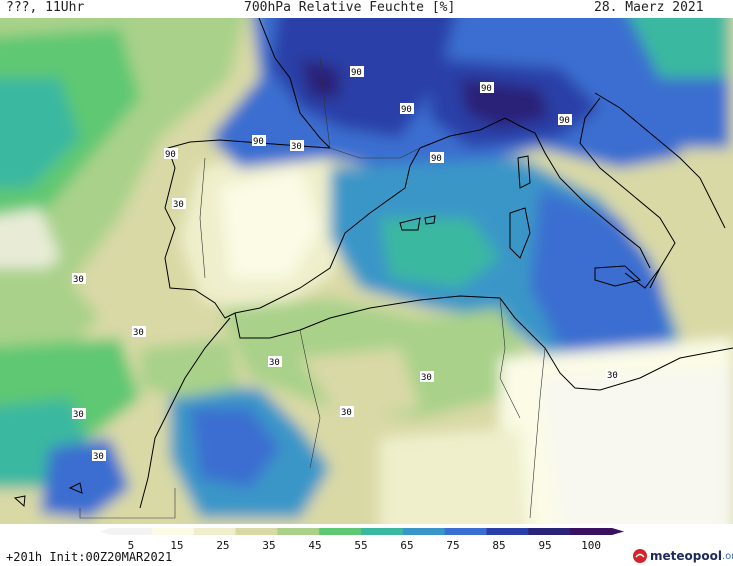 This screenshot has width=733, height=566. What do you see at coordinates (45, 7) in the screenshot?
I see `init-label: ???, 11Uhr` at bounding box center [45, 7].